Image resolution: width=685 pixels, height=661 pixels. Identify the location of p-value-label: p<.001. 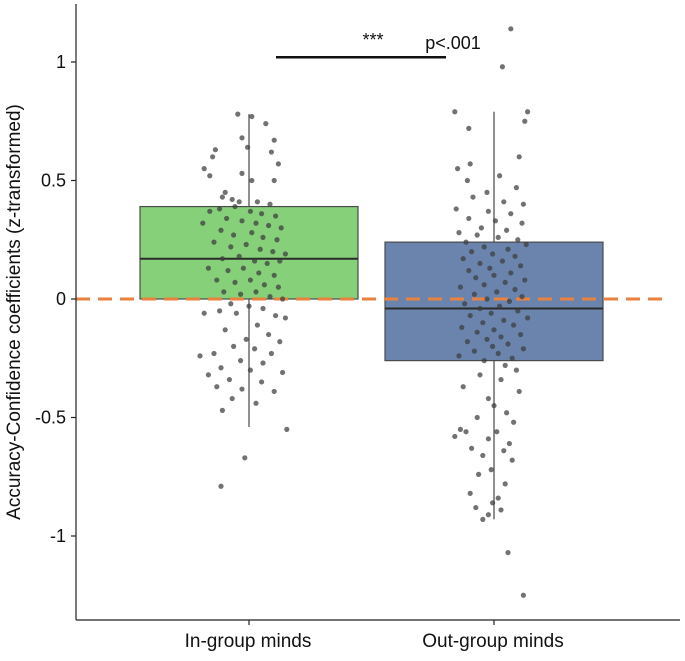
(453, 43).